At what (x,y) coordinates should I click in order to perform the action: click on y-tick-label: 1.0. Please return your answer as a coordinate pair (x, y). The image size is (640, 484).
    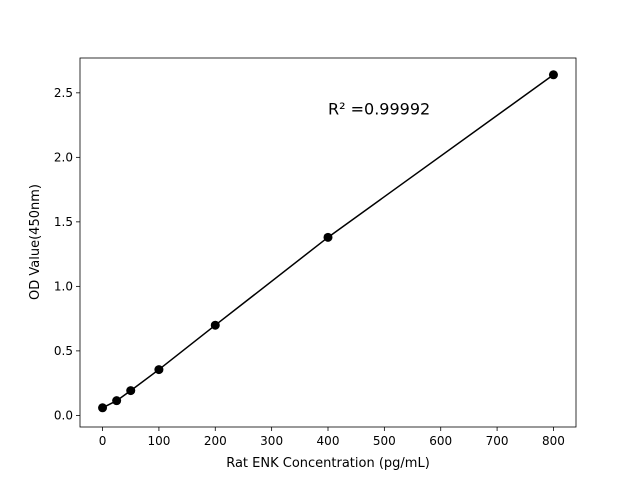
    Looking at the image, I should click on (63, 286).